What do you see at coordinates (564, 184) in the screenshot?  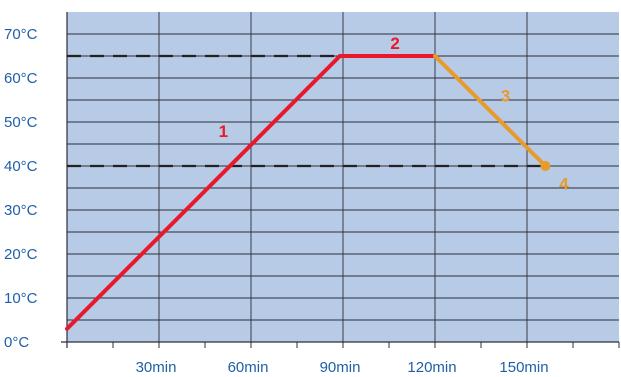 I see `segment-label-4: 4` at bounding box center [564, 184].